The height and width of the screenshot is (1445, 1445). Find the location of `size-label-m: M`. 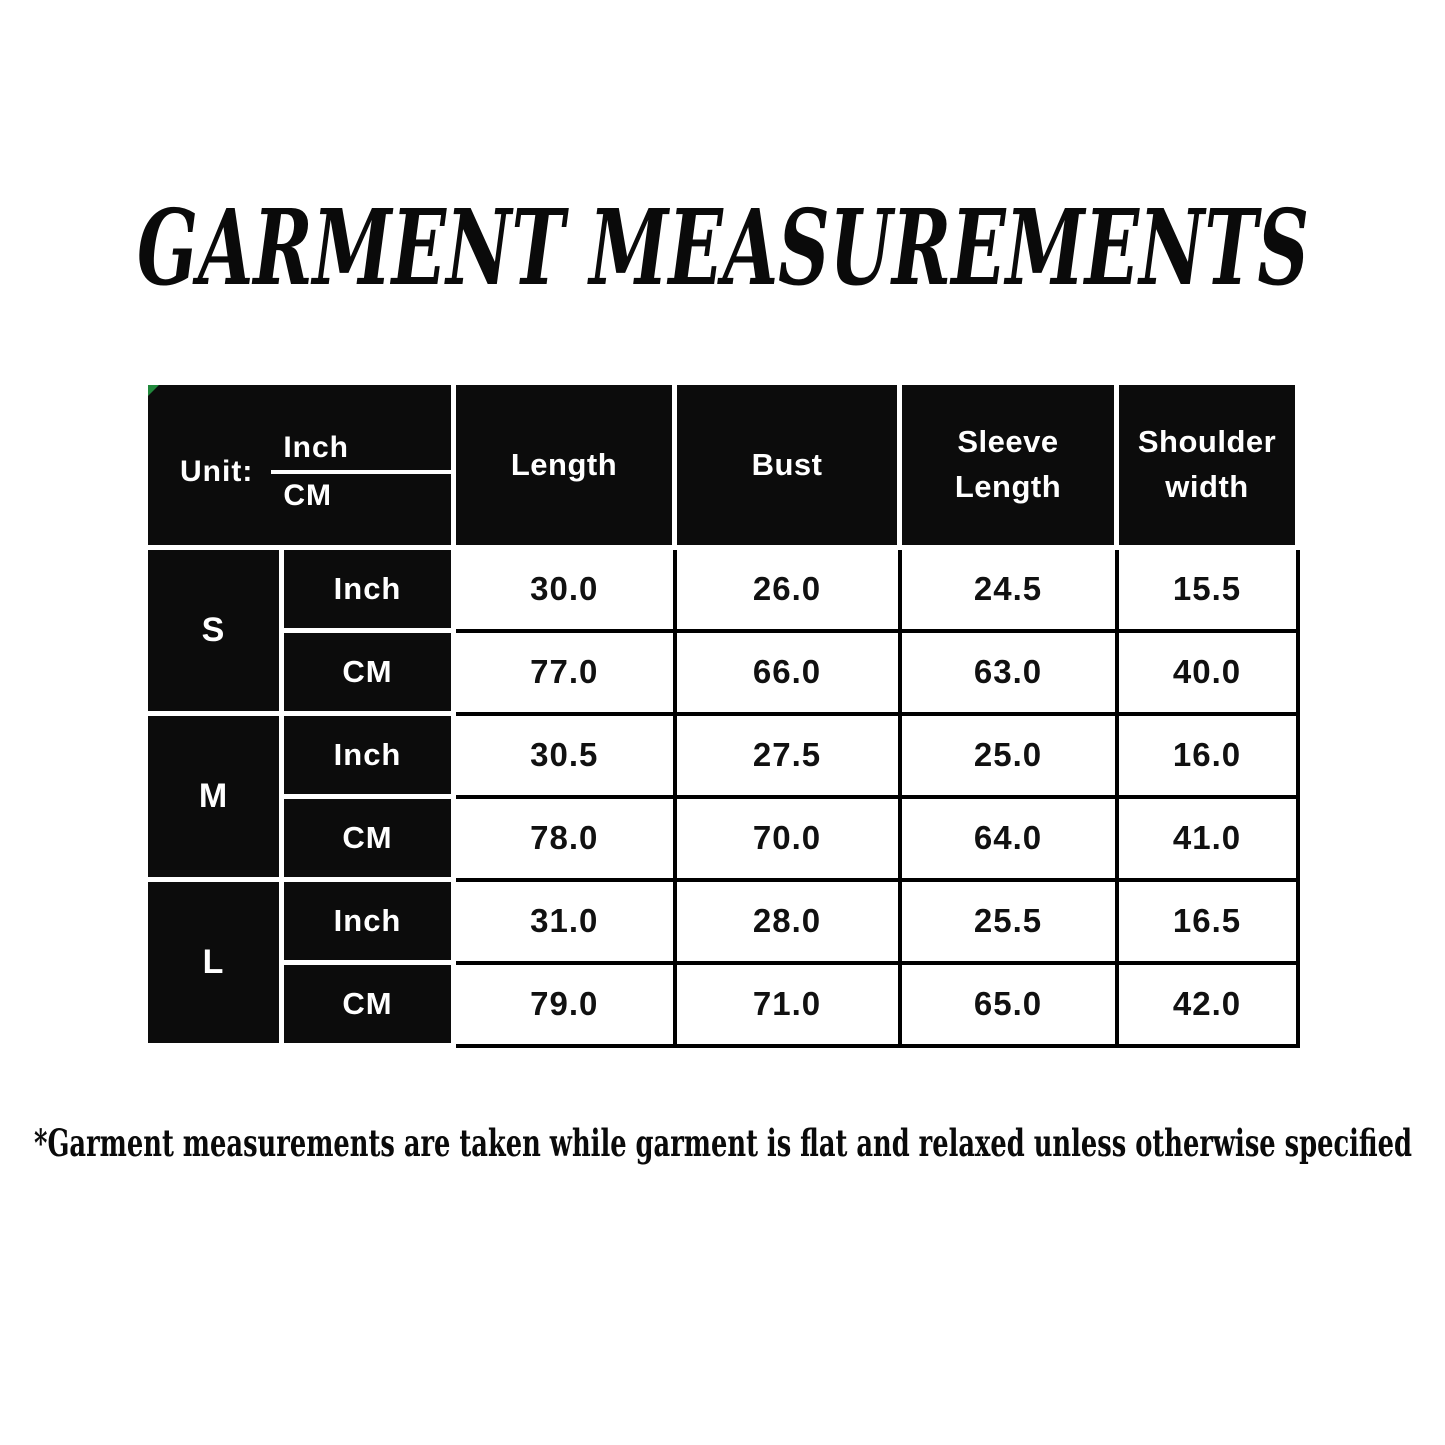

size-label-m: M is located at coordinates (213, 796).